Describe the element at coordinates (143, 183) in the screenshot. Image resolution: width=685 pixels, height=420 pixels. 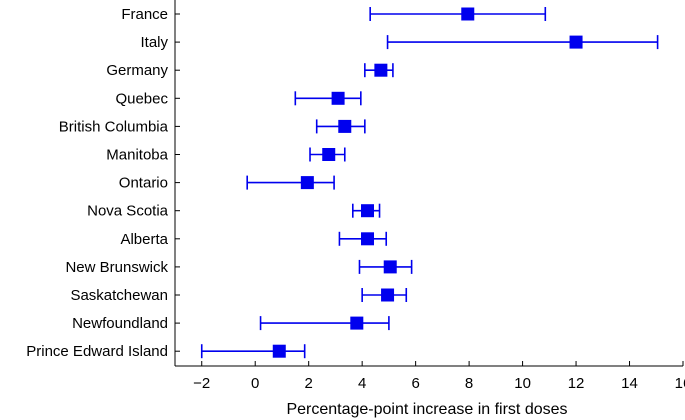
I see `category-label: Ontario` at that location.